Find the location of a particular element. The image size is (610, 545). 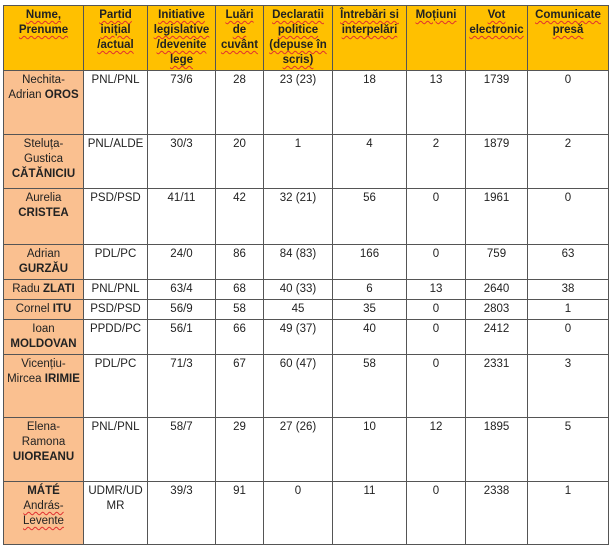

cell-speeches: 28 is located at coordinates (239, 102).